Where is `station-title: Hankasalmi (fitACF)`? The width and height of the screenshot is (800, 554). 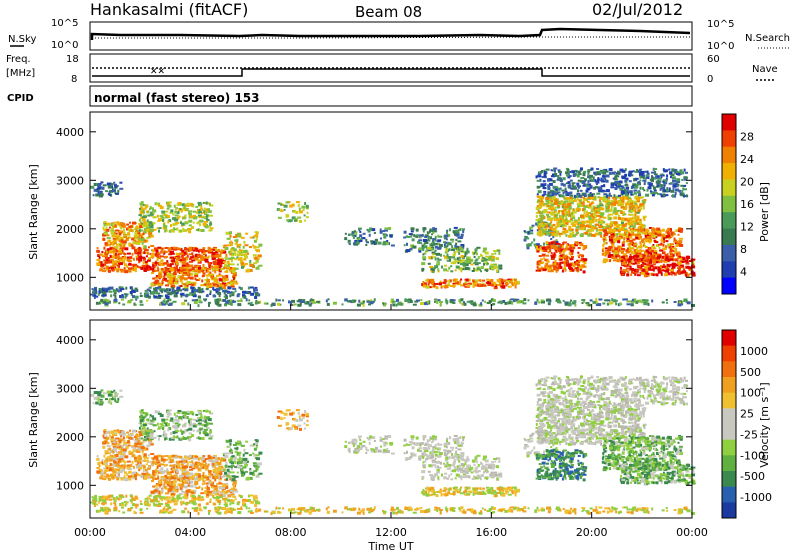
station-title: Hankasalmi (fitACF) is located at coordinates (169, 9).